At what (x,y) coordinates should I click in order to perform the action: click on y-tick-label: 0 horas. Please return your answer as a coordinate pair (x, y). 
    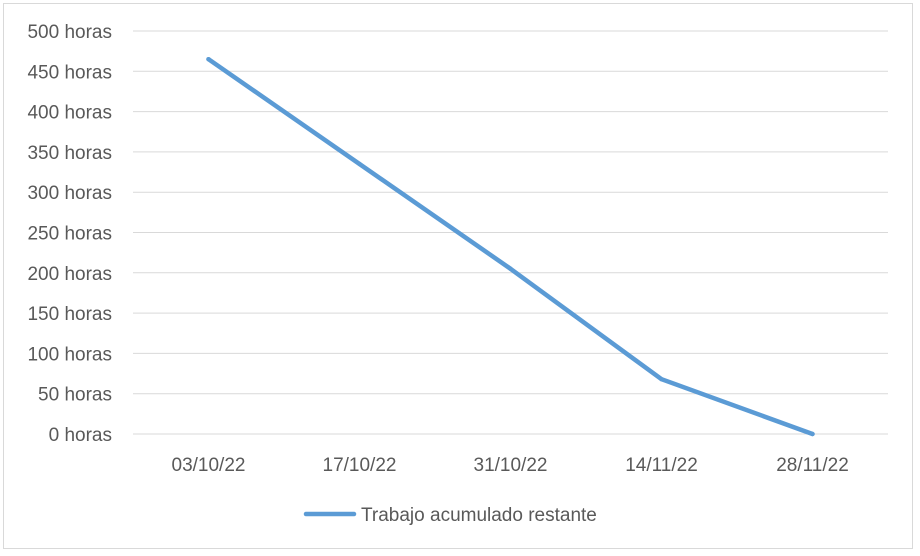
    Looking at the image, I should click on (80, 435).